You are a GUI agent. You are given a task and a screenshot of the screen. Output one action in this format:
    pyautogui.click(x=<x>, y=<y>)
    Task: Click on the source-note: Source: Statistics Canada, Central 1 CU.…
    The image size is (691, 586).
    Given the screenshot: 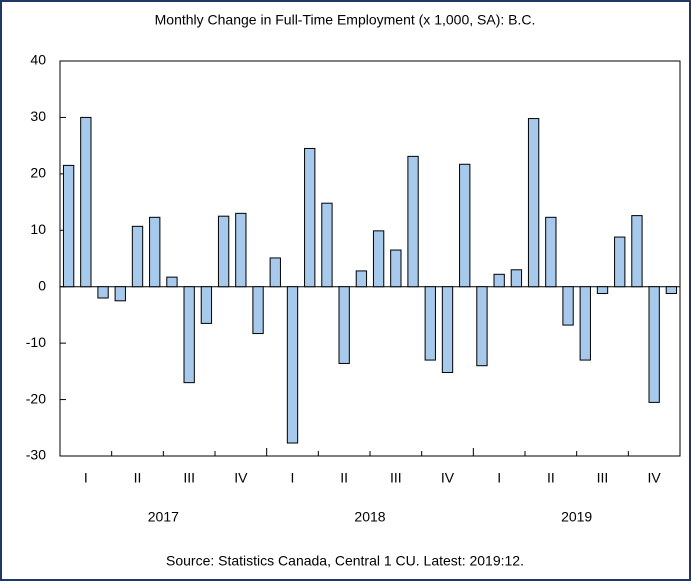 What is the action you would take?
    pyautogui.click(x=345, y=561)
    